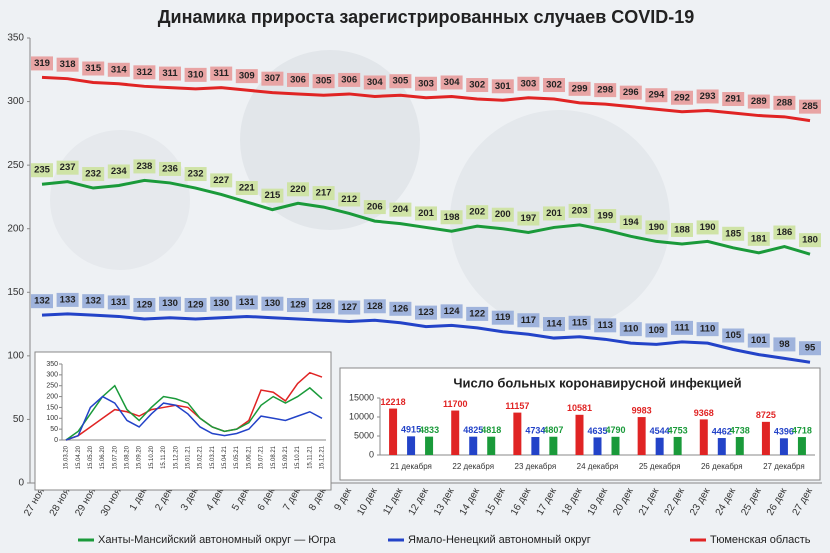 Image resolution: width=830 pixels, height=553 pixels. What do you see at coordinates (361, 416) in the screenshot?
I see `y-tick-label: 10000` at bounding box center [361, 416].